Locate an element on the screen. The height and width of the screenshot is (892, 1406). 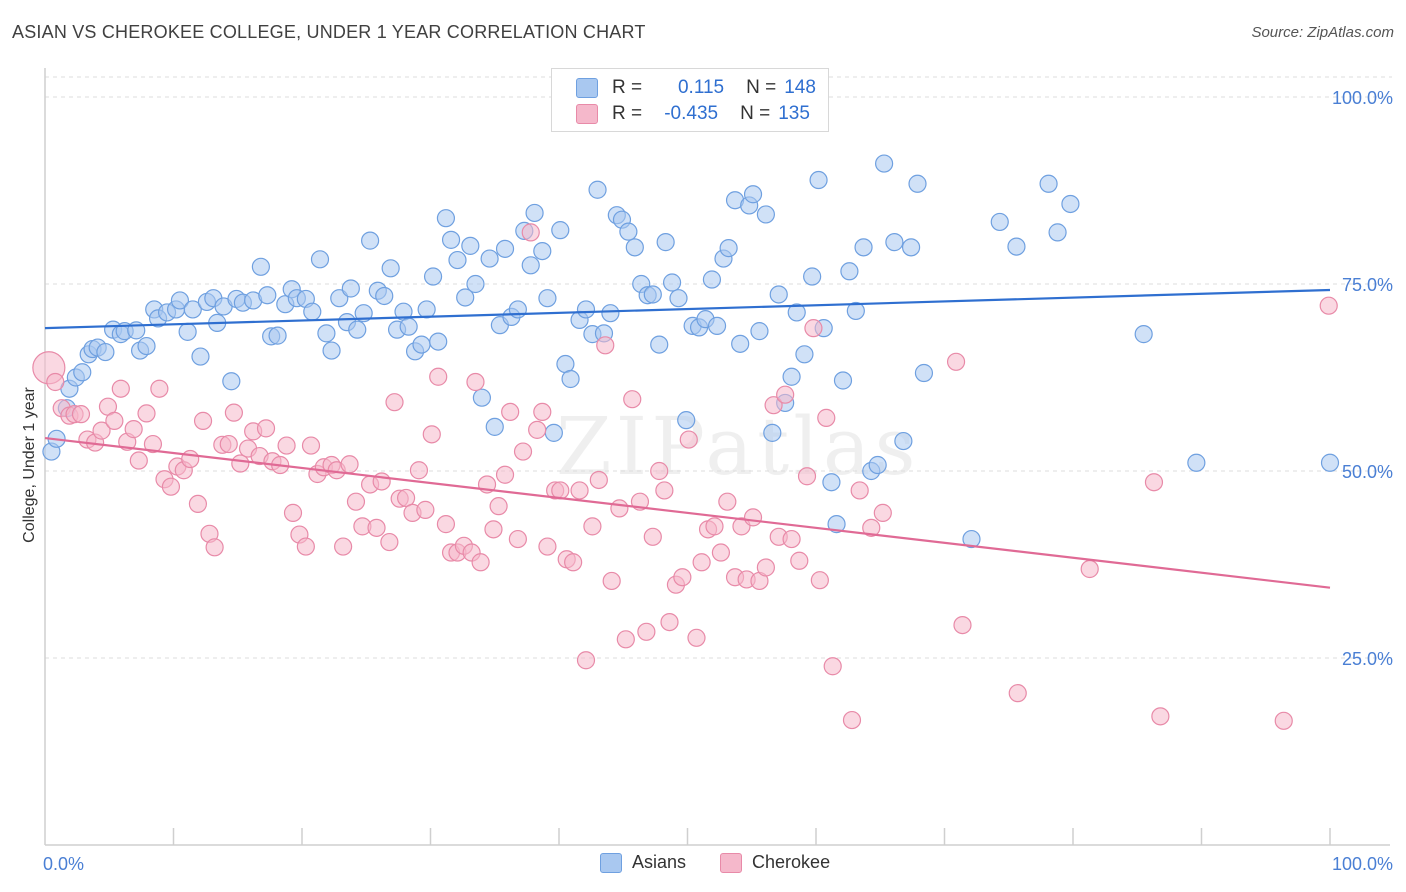
x-tick-label-max: 100.0% is located at coordinates (1362, 864).